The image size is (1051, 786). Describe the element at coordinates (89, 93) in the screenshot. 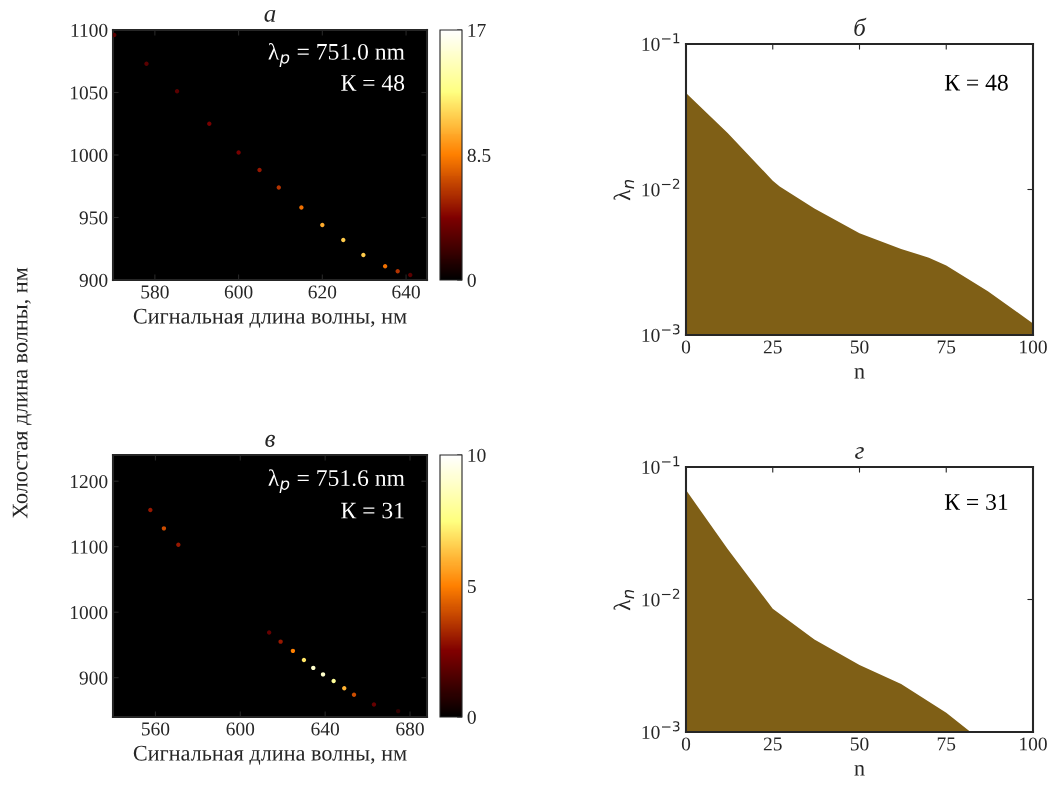

I see `y-tick-label: 1050` at that location.